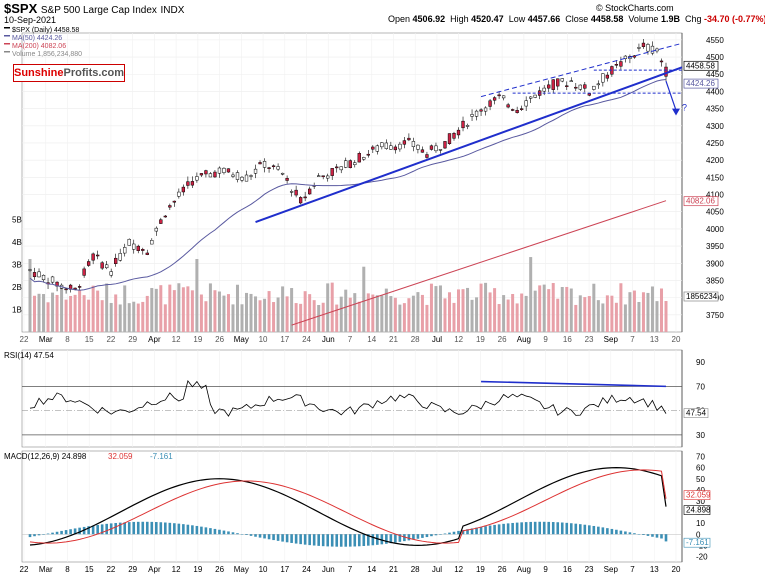 This screenshot has width=765, height=575. I want to click on x-tick-label: 22, so click(24, 339).